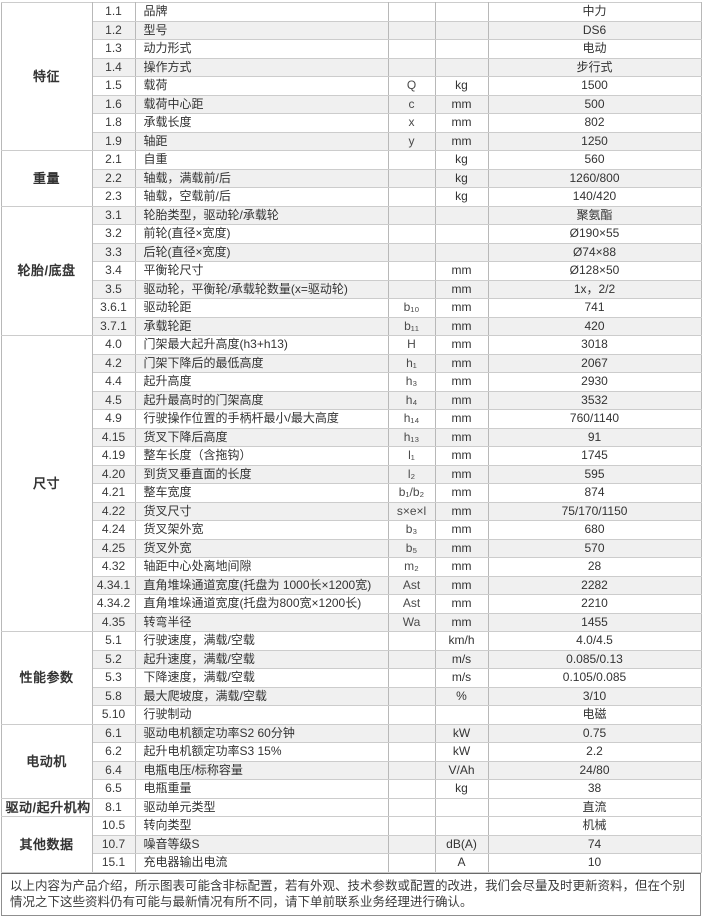 The image size is (702, 916). I want to click on value-cell: 500, so click(594, 104).